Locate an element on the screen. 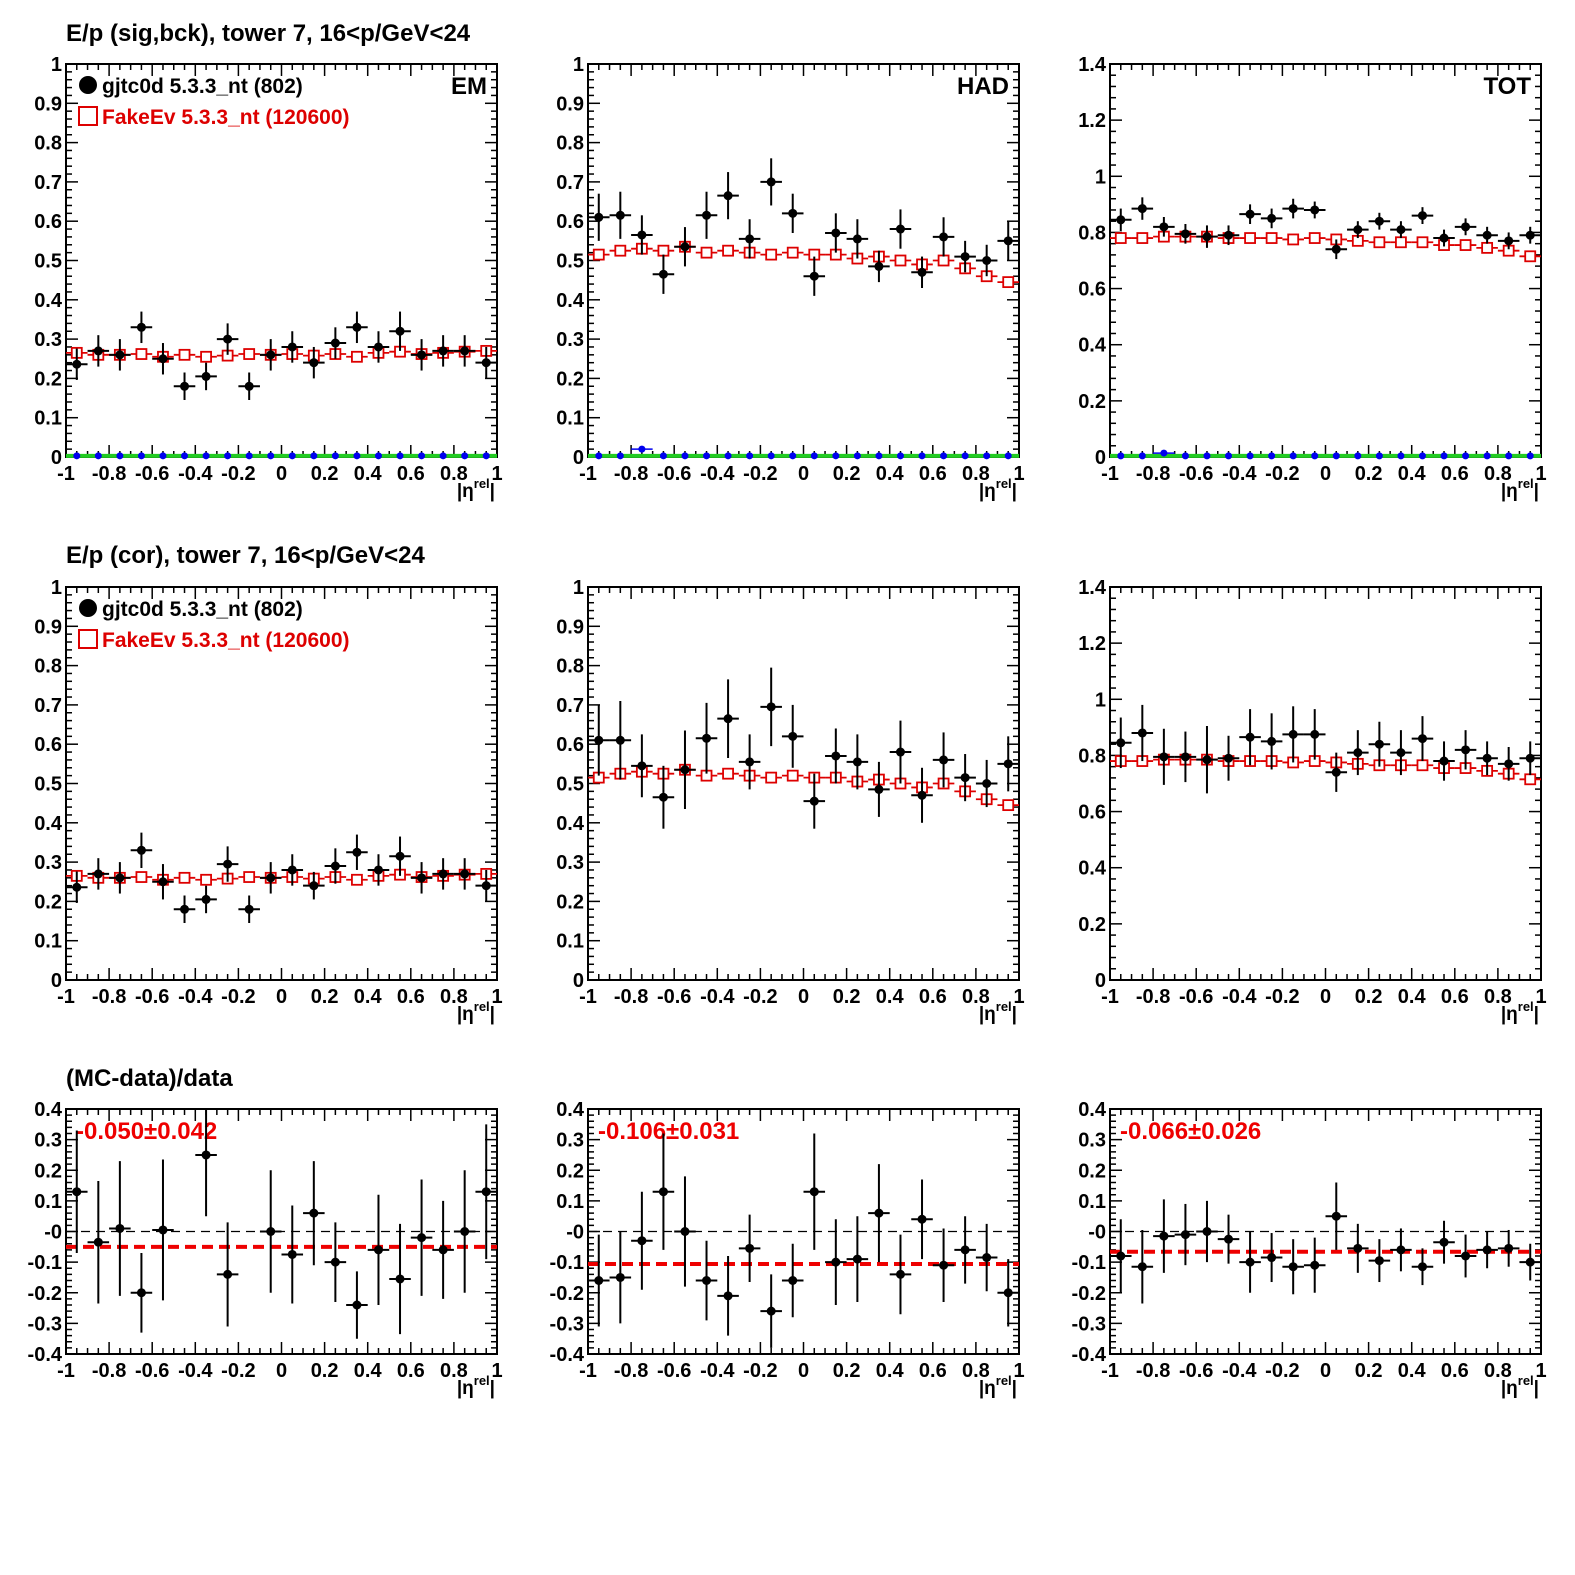 This screenshot has height=1575, width=1575. x-tick-label: 0.6 is located at coordinates (1455, 474).